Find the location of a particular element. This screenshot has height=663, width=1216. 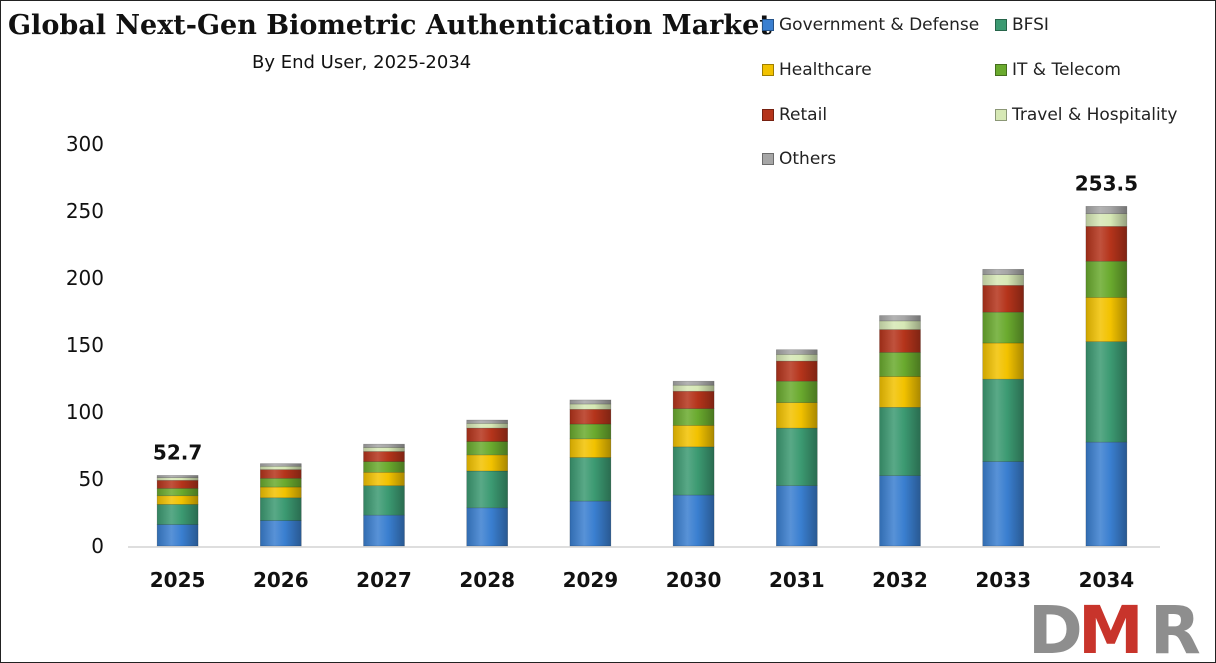

legend-label: Others is located at coordinates (808, 159).